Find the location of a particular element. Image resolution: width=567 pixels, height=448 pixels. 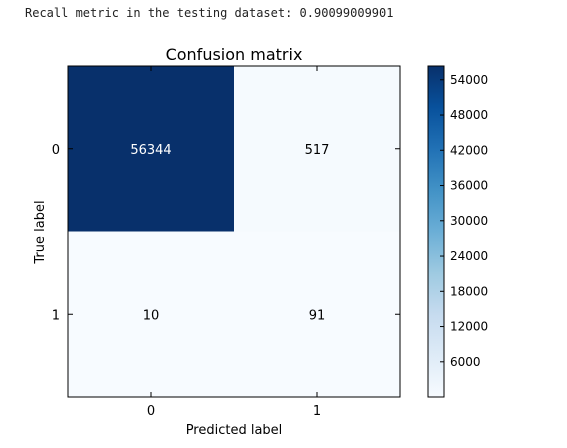

cell-value-1-1: 91 is located at coordinates (317, 315).